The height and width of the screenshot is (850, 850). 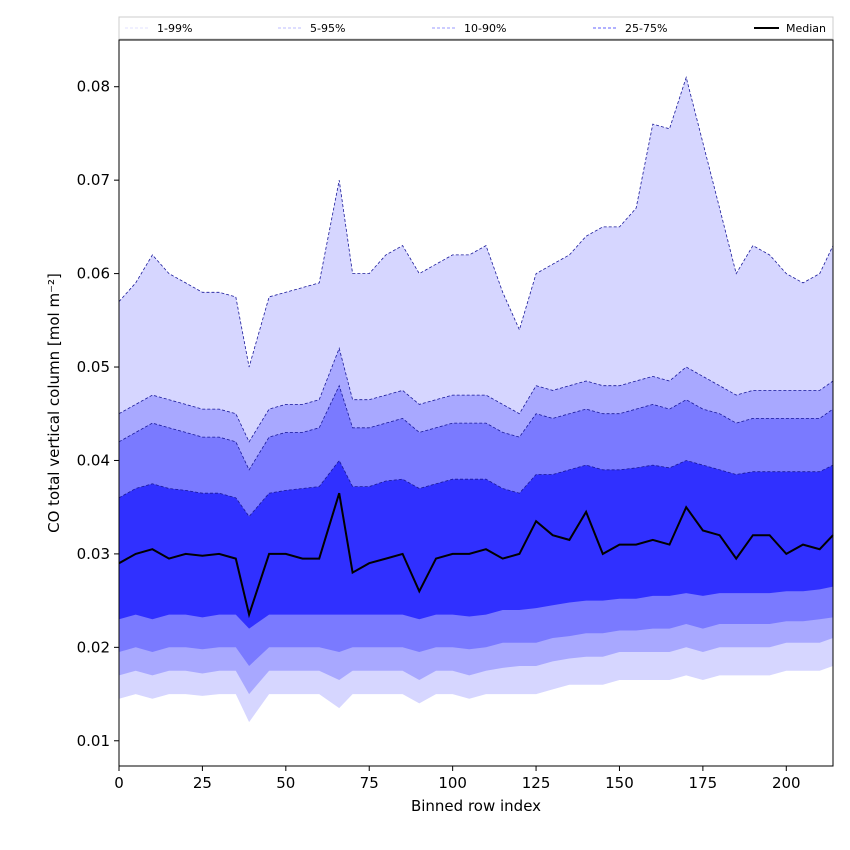 What do you see at coordinates (703, 783) in the screenshot?
I see `x-tick-label: 175` at bounding box center [703, 783].